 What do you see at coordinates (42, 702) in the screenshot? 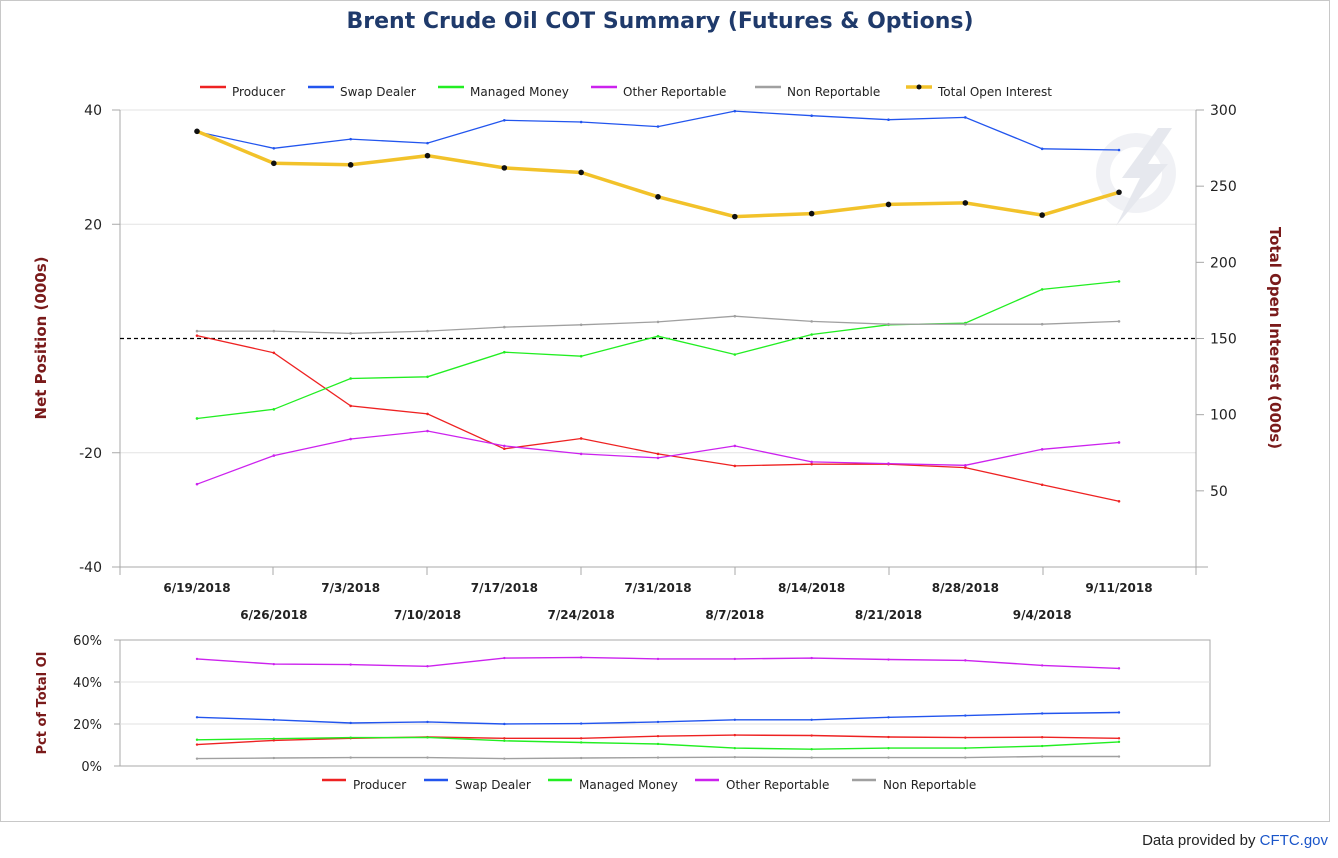
I see `y-axis-label-bottom: Pct of Total OI` at bounding box center [42, 702].